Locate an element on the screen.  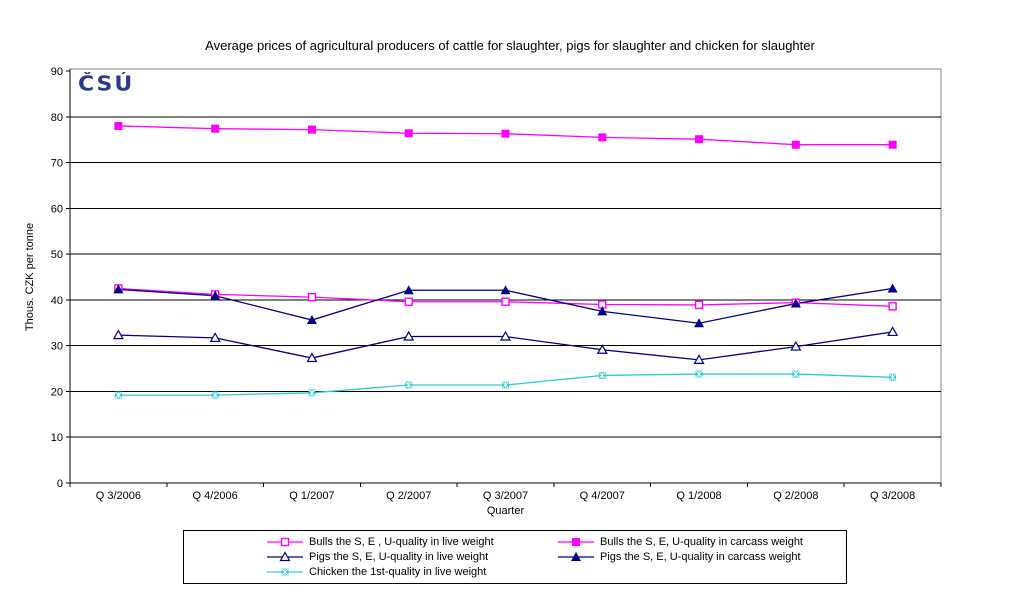
legend-label: Pigs the S, E, U-quality in live weight is located at coordinates (399, 556).